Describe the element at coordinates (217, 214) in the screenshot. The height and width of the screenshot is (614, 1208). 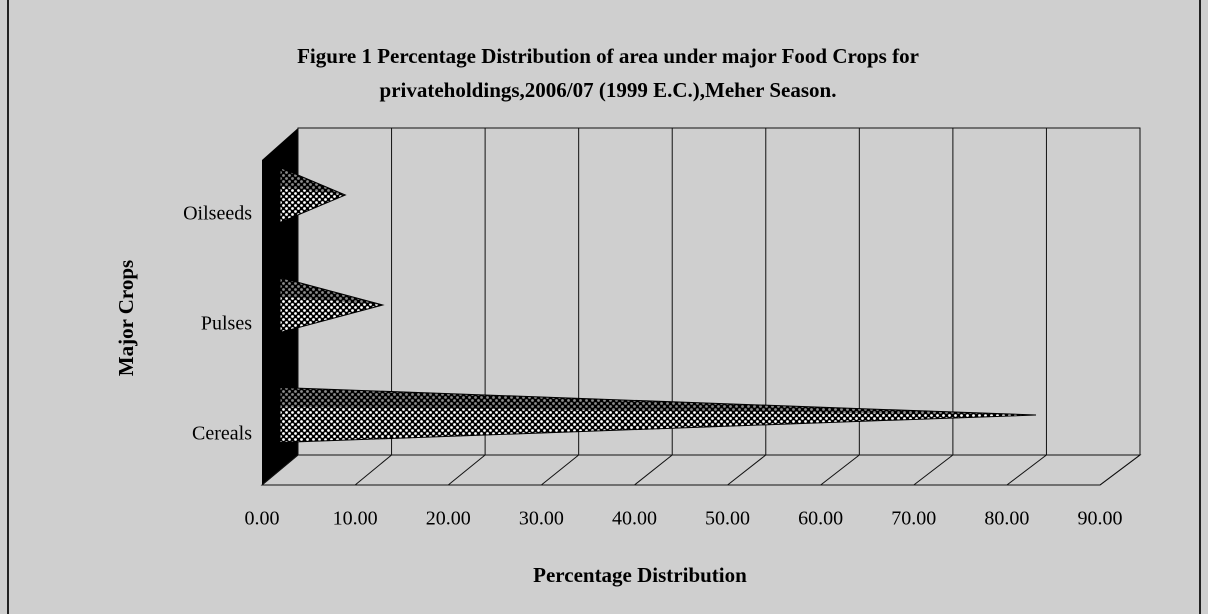
I see `y-tick-label: Oilseeds` at that location.